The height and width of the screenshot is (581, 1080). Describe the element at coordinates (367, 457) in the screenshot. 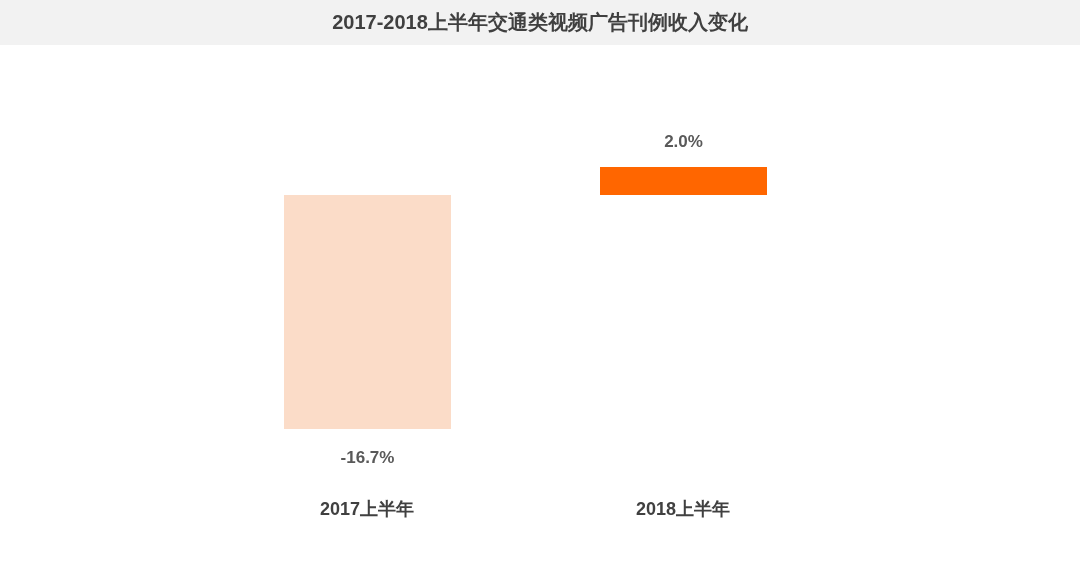

I see `data-label: -16.7%` at that location.